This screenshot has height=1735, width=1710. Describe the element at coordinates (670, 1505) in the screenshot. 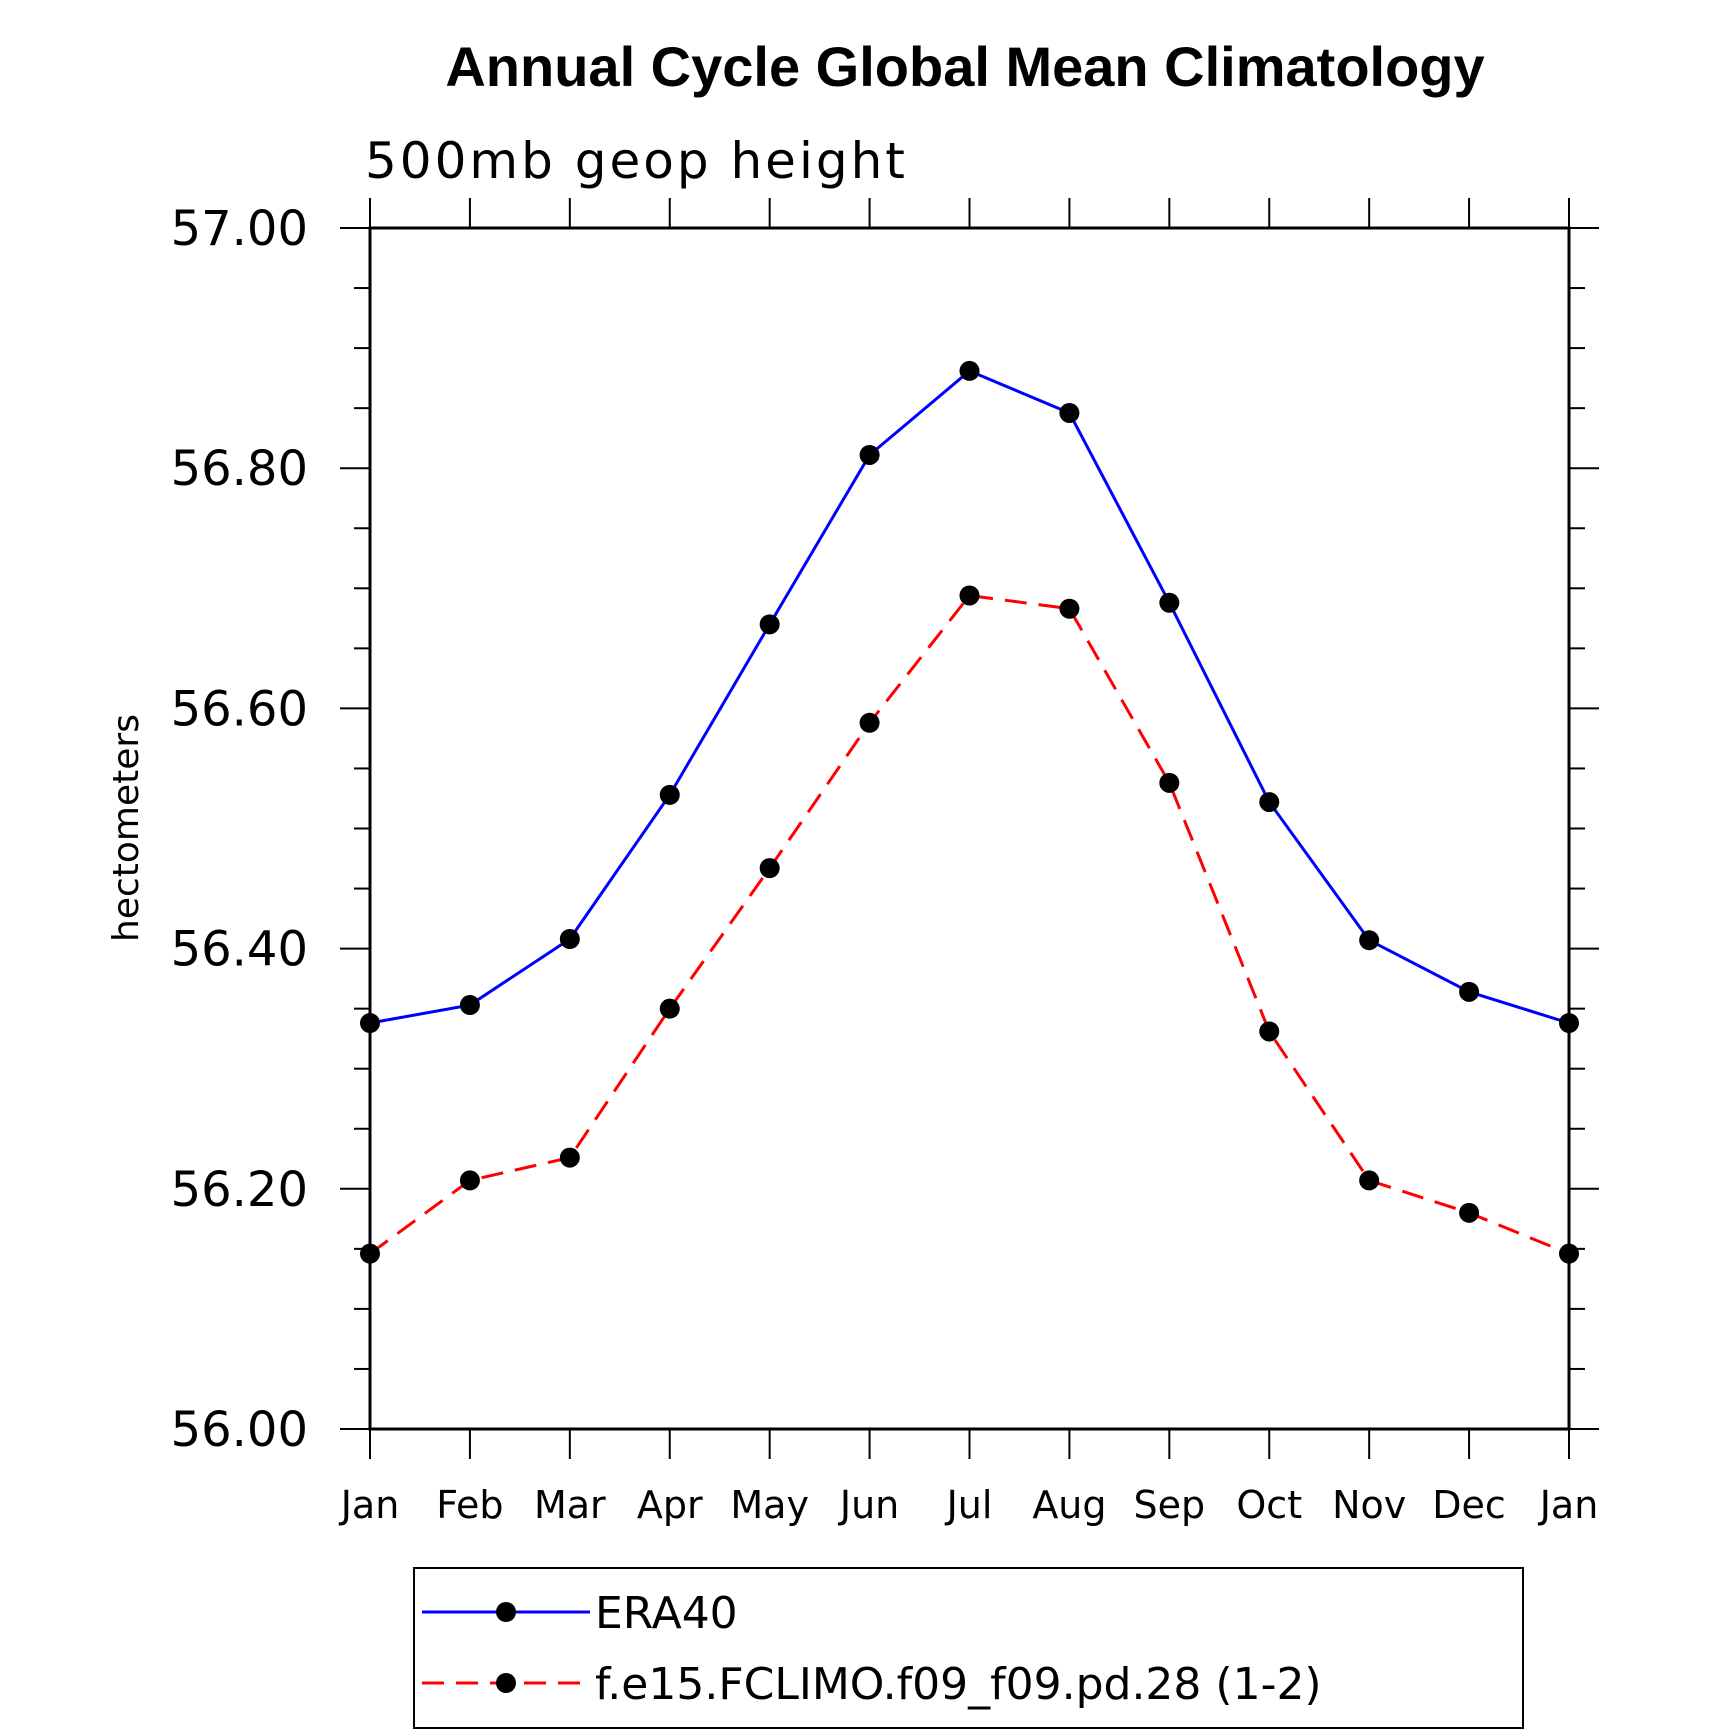

I see `x-tick-label: Apr` at that location.